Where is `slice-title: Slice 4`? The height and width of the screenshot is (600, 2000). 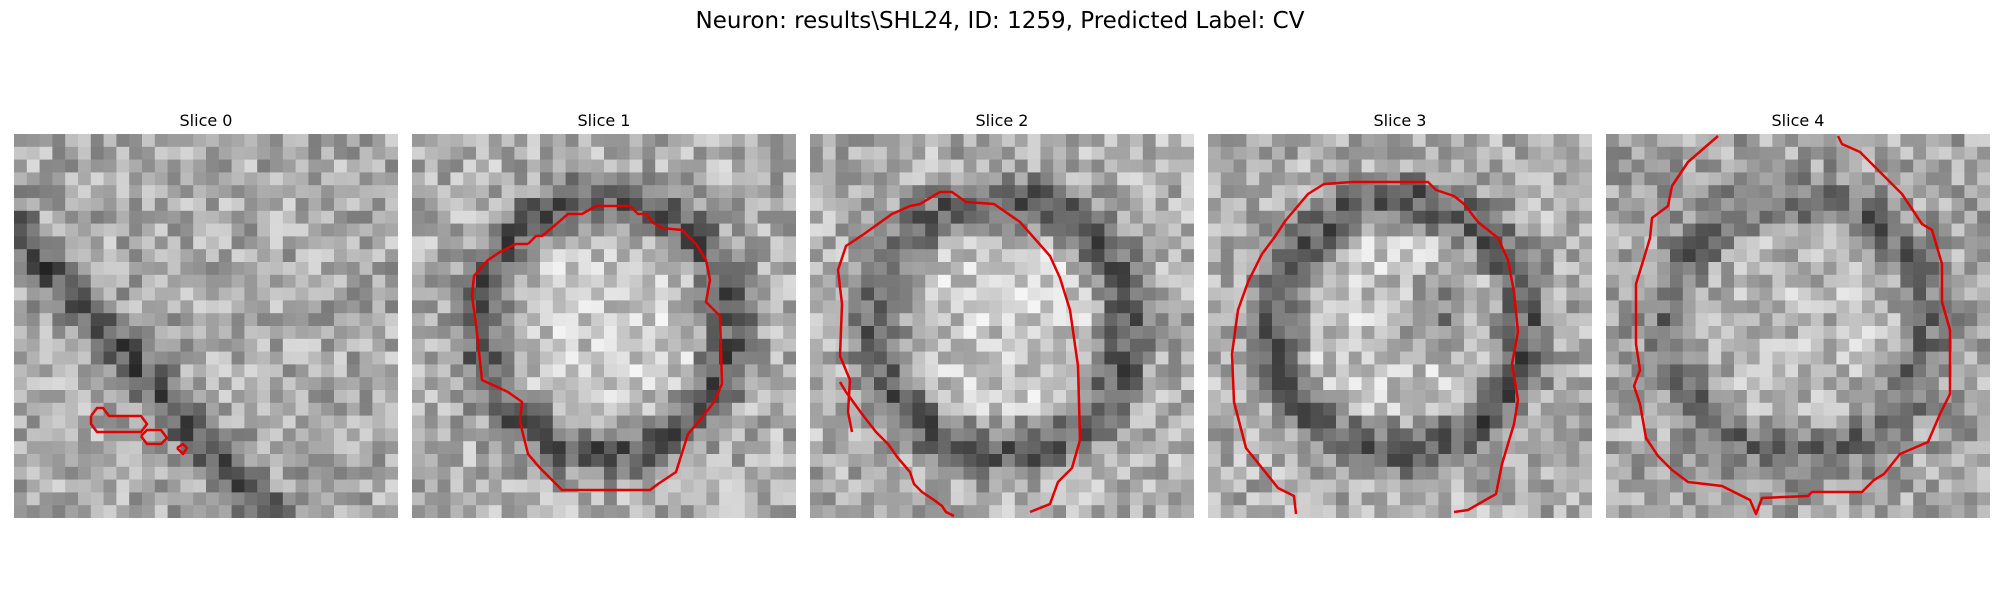 slice-title: Slice 4 is located at coordinates (1798, 120).